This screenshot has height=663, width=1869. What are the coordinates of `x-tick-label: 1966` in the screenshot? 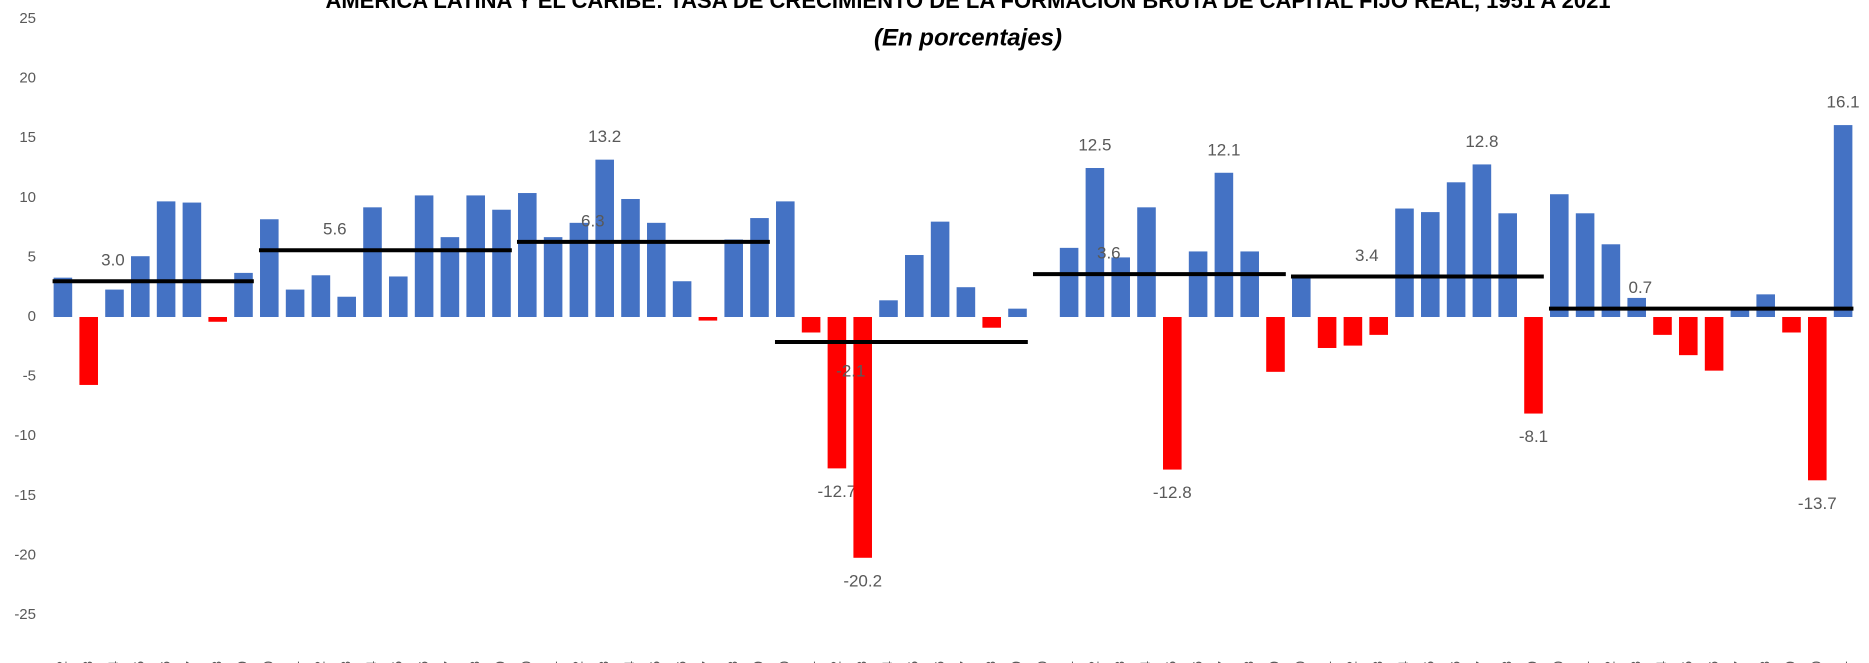 It's located at (423, 662).